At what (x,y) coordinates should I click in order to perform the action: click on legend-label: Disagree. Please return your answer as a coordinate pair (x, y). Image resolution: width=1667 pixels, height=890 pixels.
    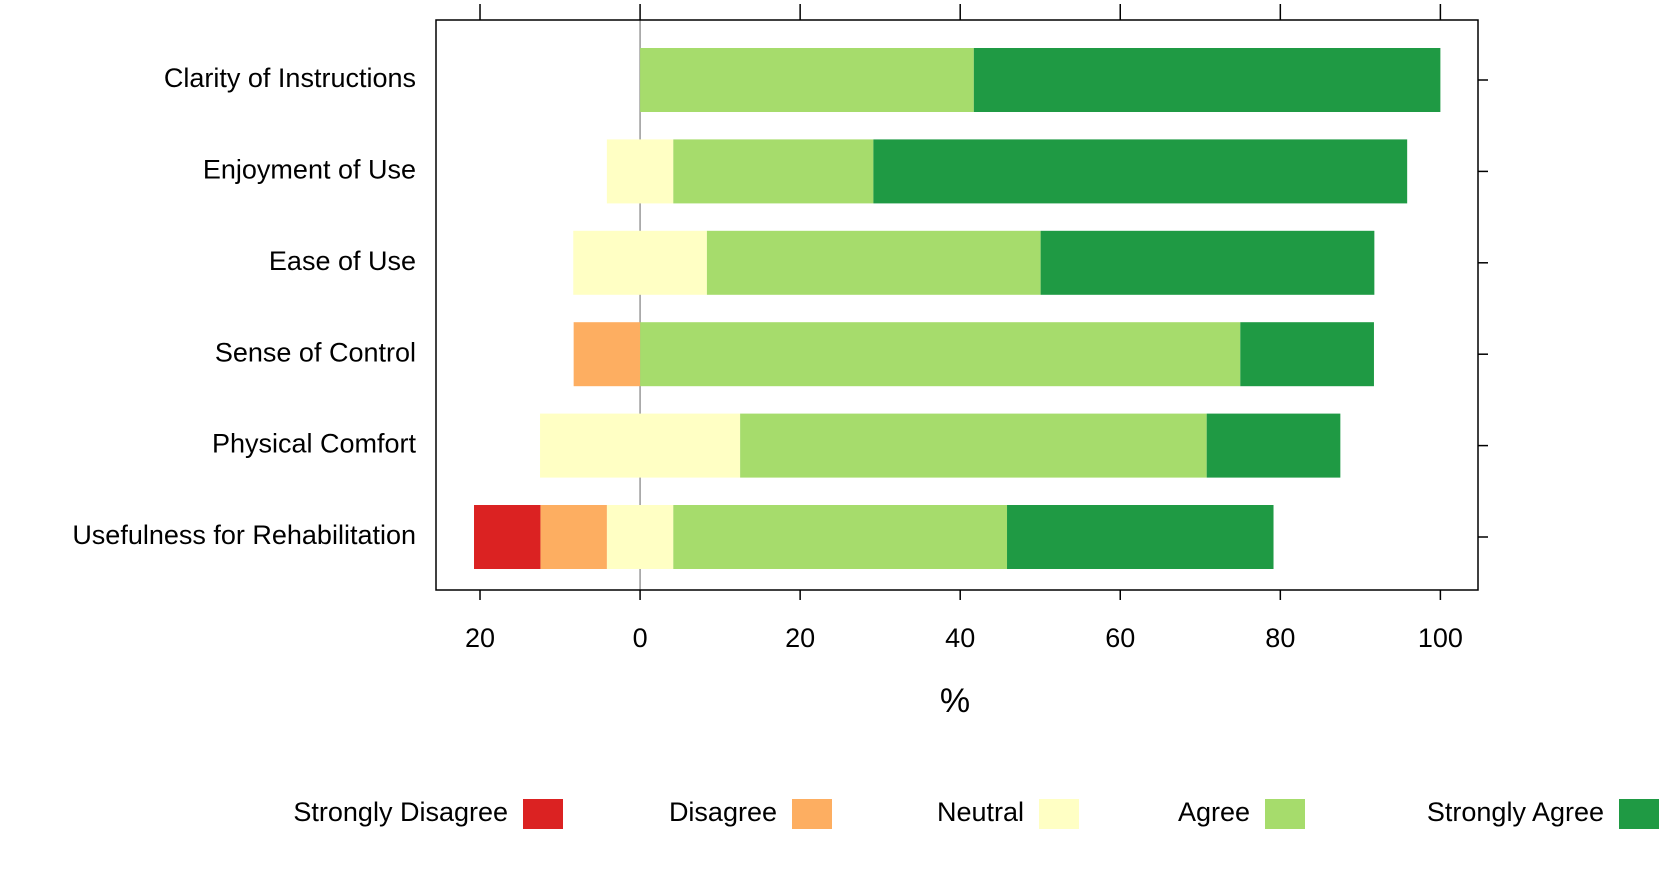
    Looking at the image, I should click on (723, 812).